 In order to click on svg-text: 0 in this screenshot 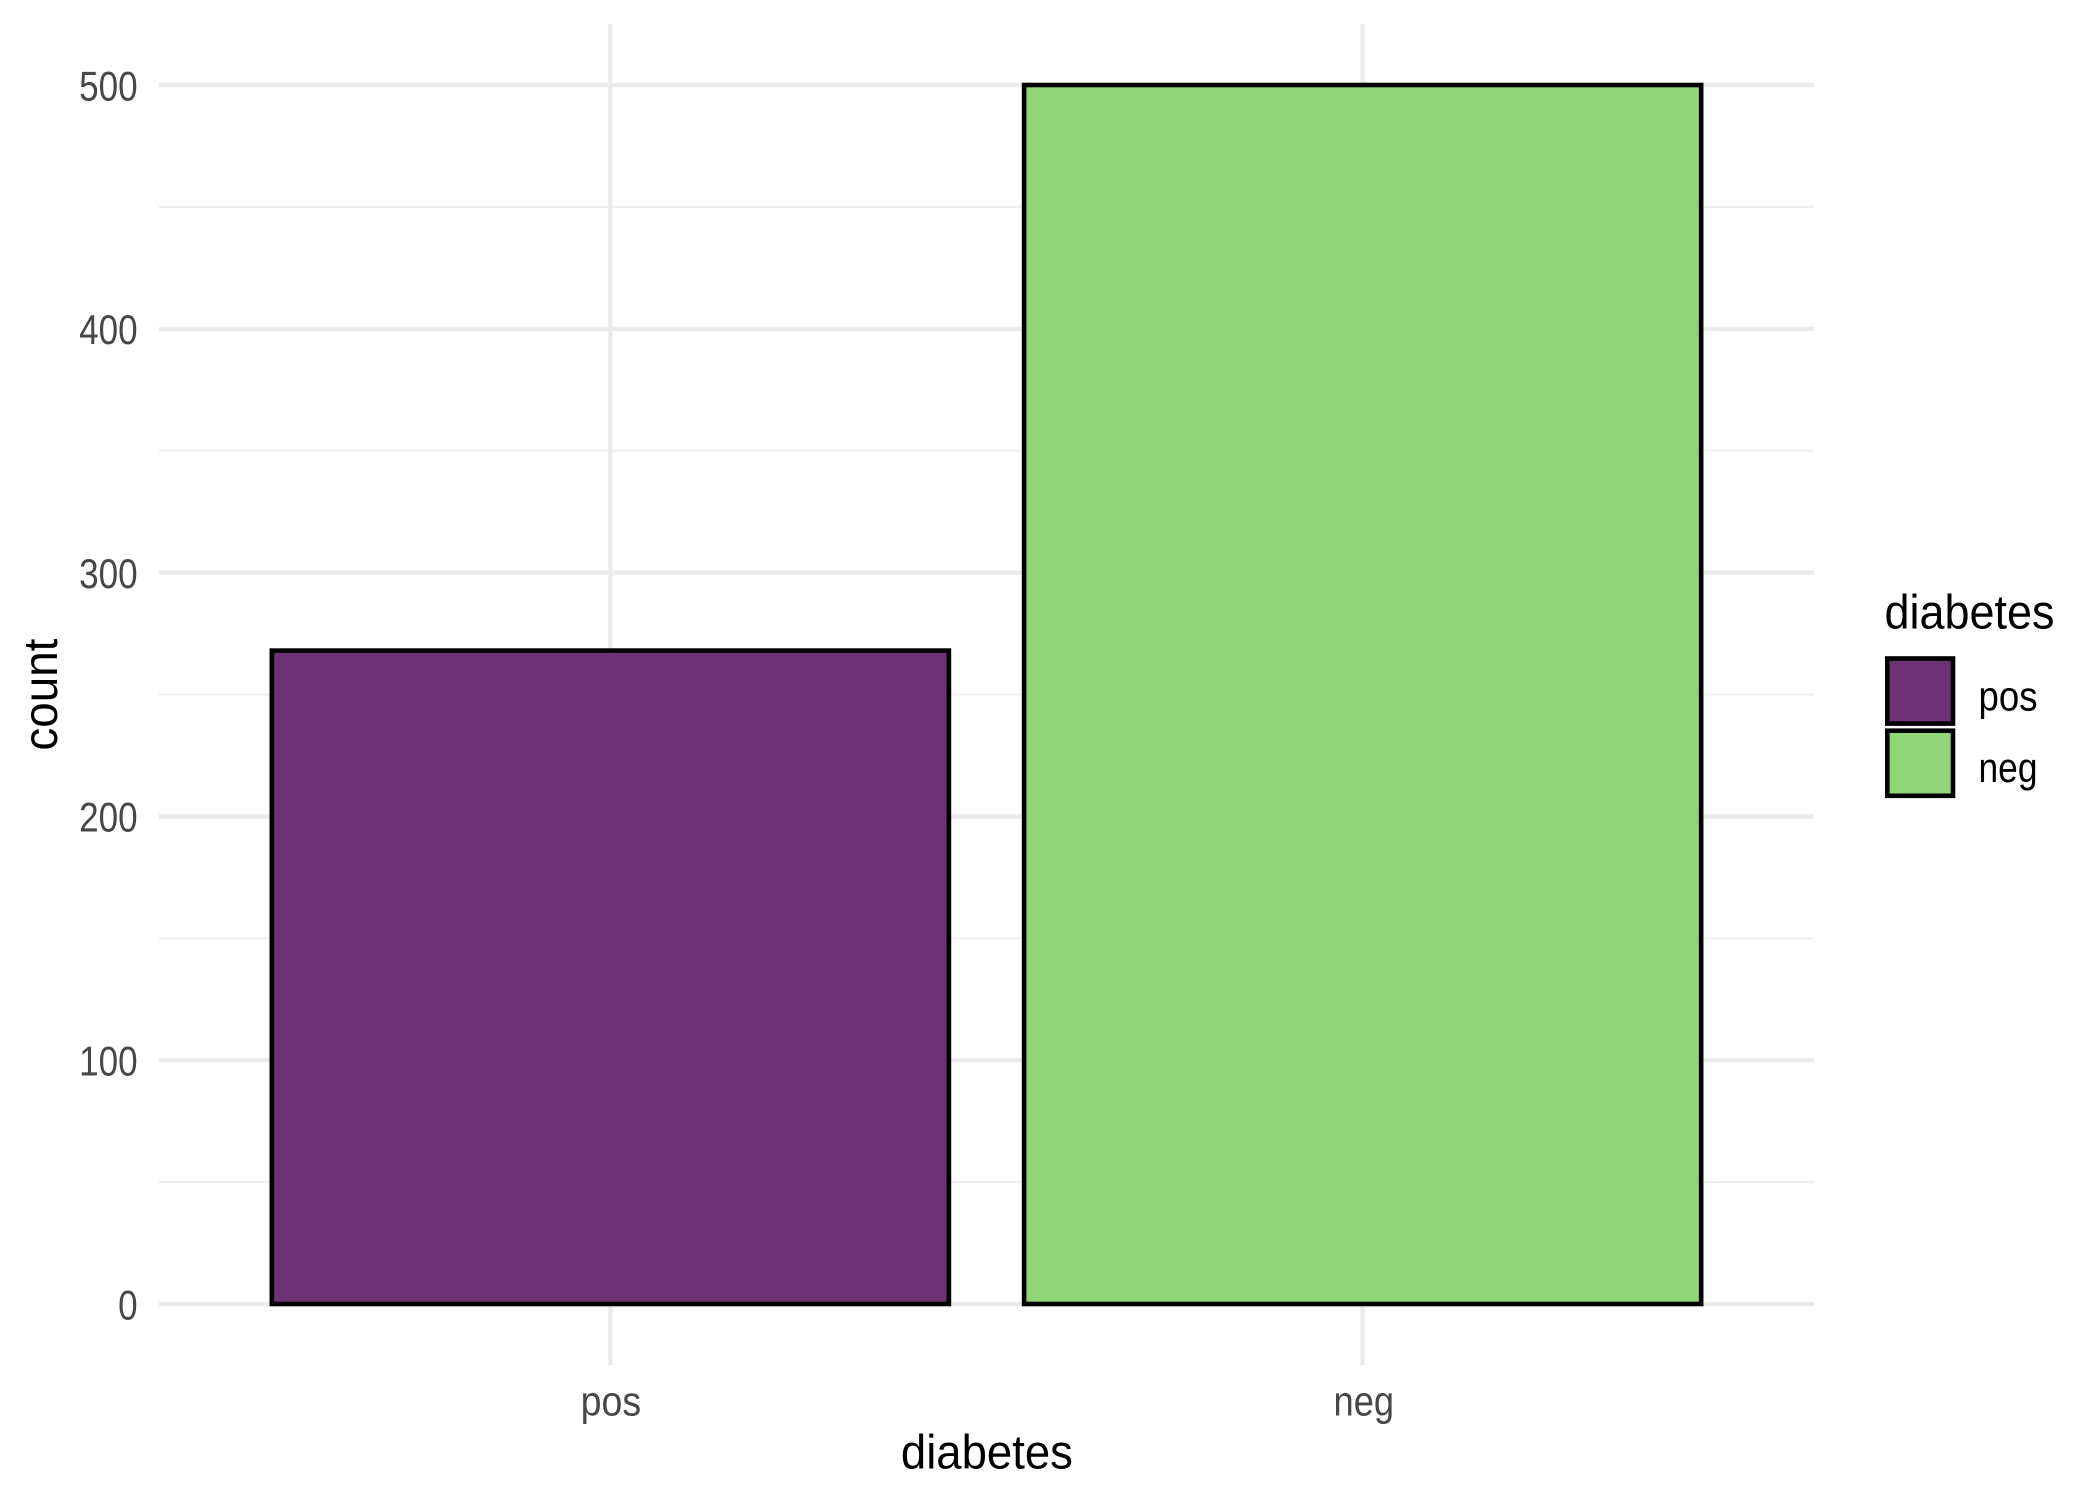, I will do `click(128, 1304)`.